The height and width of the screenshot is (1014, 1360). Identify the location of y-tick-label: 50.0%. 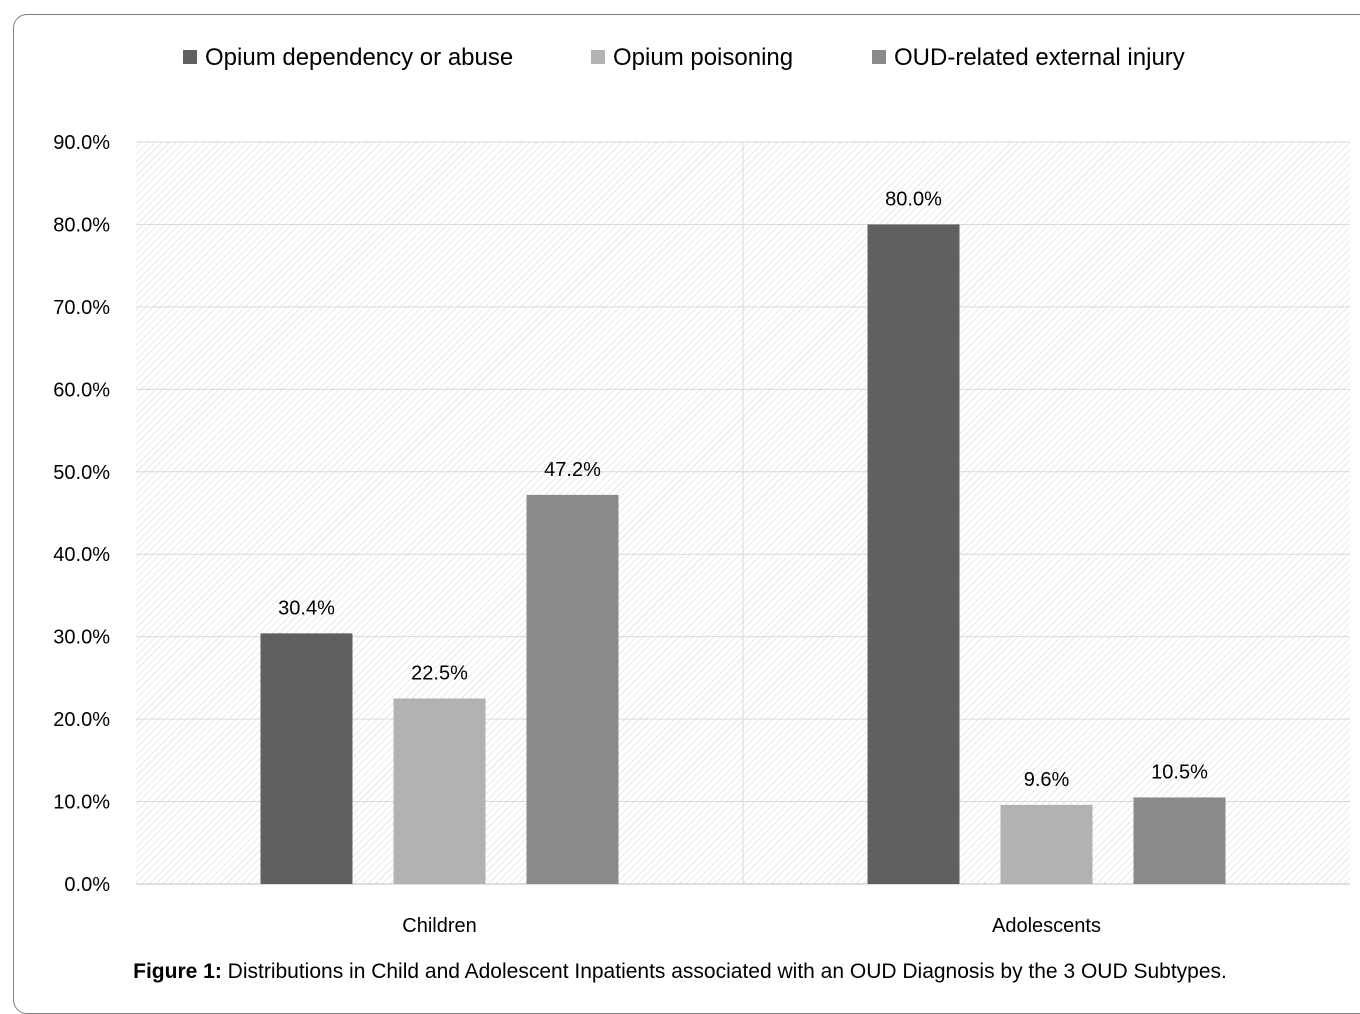
(81, 473).